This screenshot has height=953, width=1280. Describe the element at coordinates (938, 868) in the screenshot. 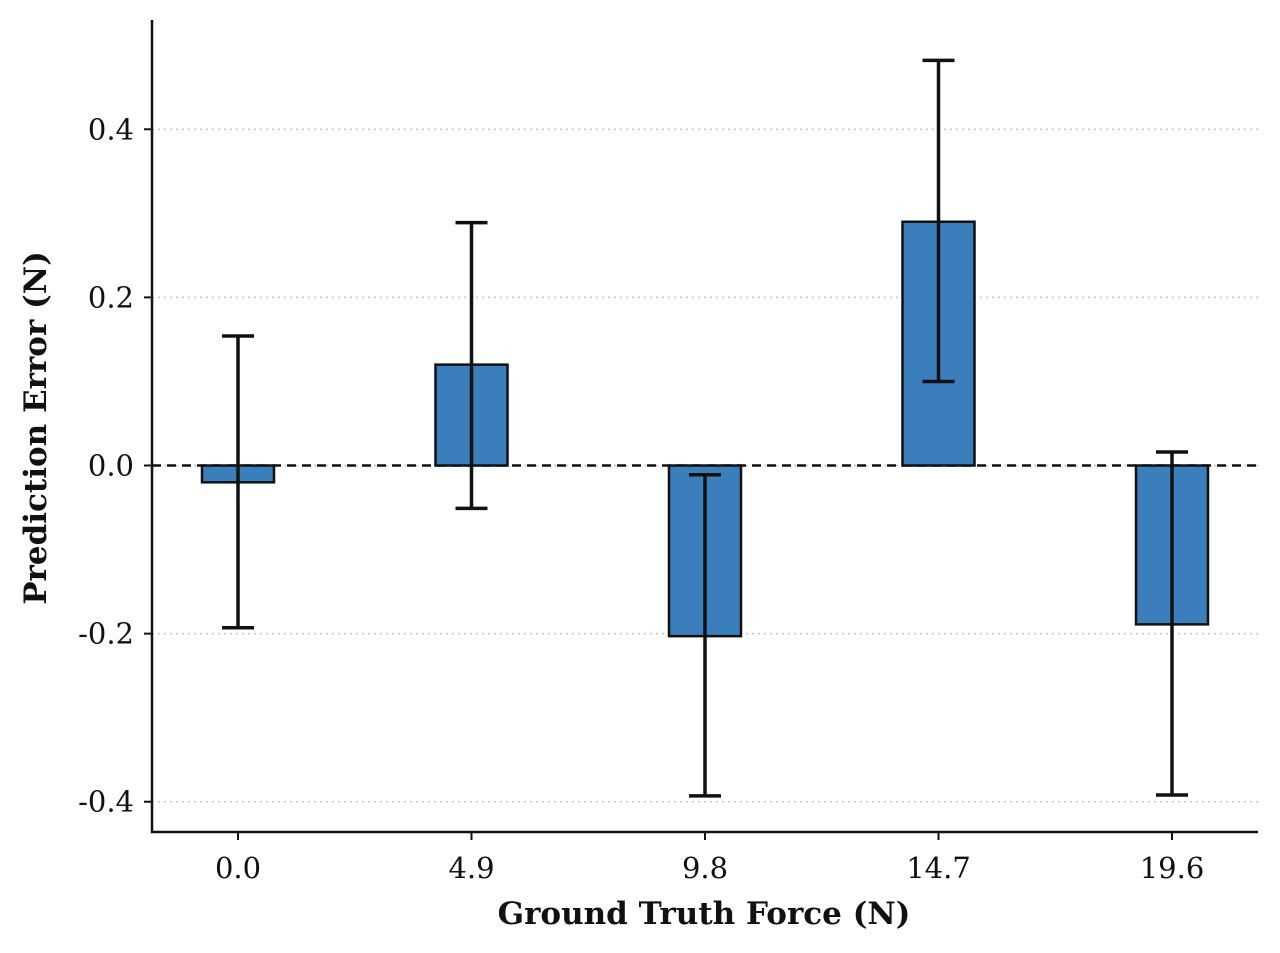

I see `x-tick-label: 14.7` at that location.